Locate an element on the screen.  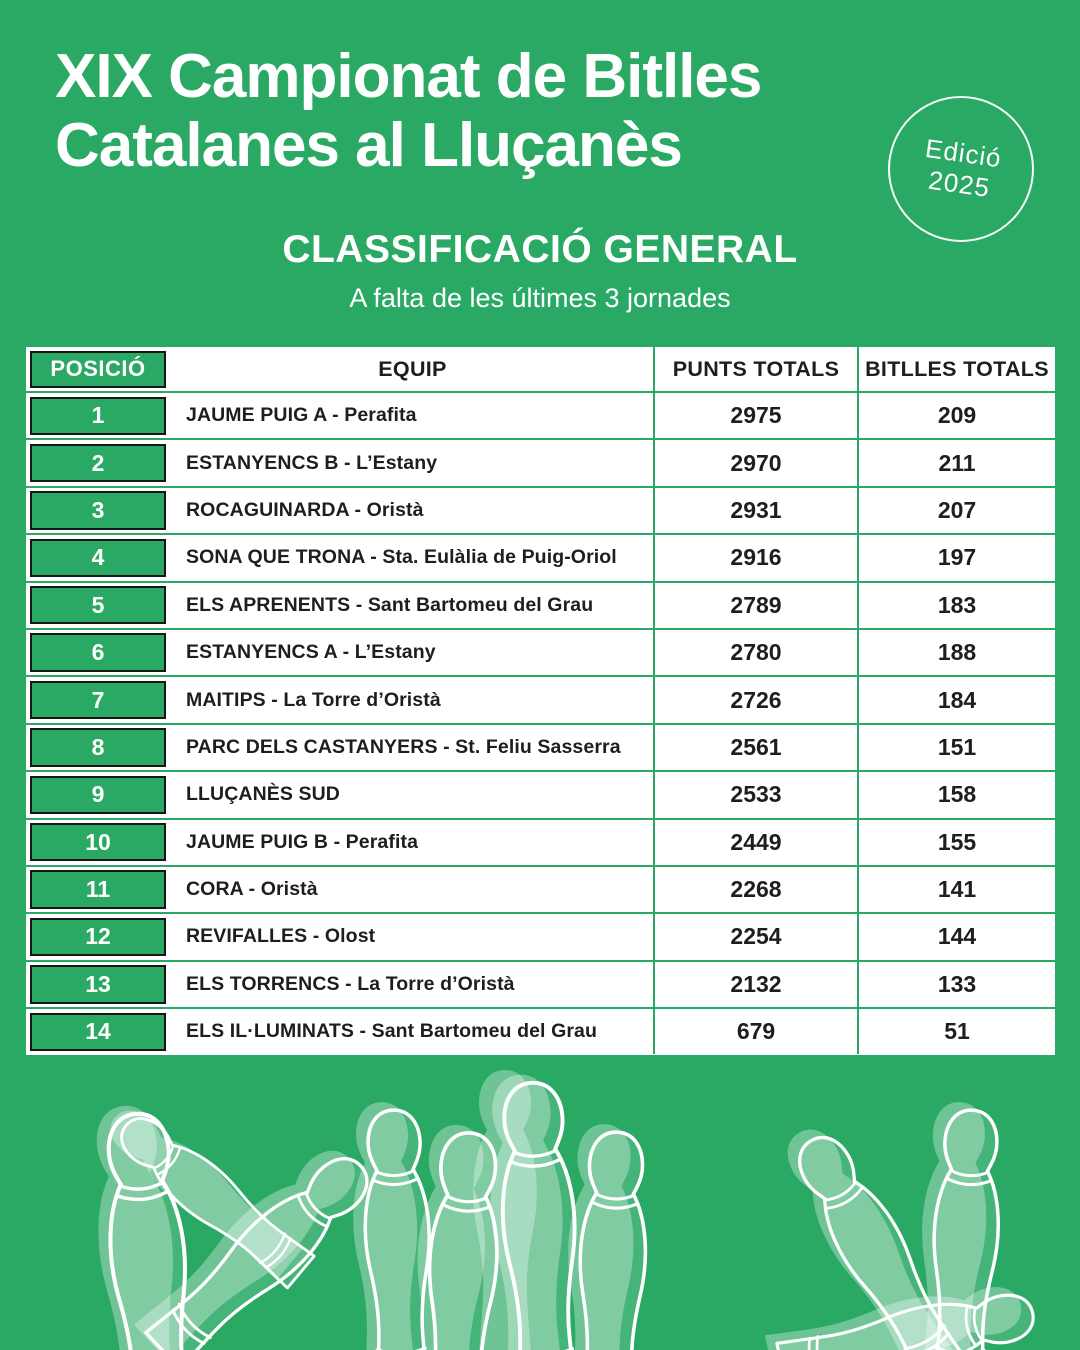
position-cell: 4 is located at coordinates (99, 557).